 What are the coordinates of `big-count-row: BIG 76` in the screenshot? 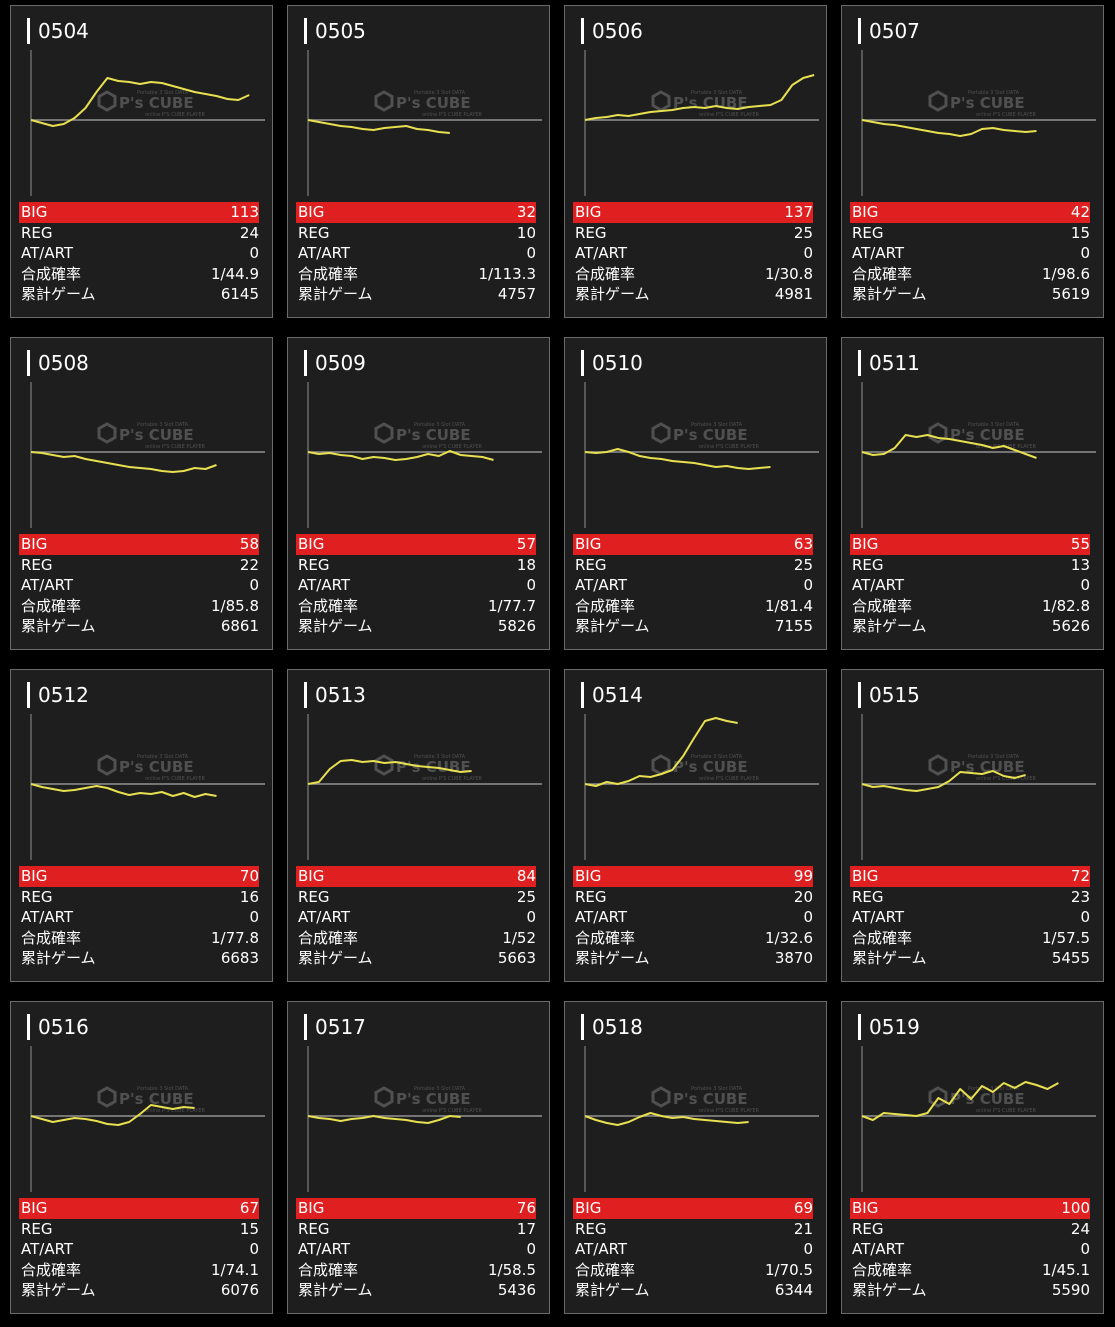 It's located at (416, 1208).